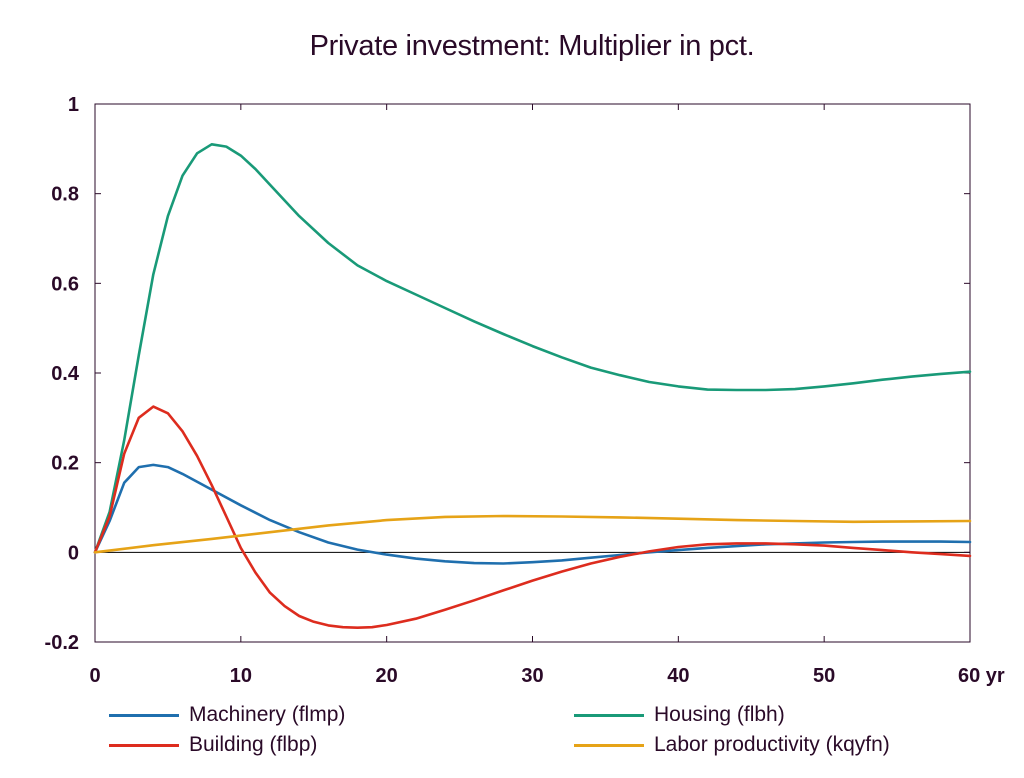  I want to click on x-tick-label: 20, so click(387, 676).